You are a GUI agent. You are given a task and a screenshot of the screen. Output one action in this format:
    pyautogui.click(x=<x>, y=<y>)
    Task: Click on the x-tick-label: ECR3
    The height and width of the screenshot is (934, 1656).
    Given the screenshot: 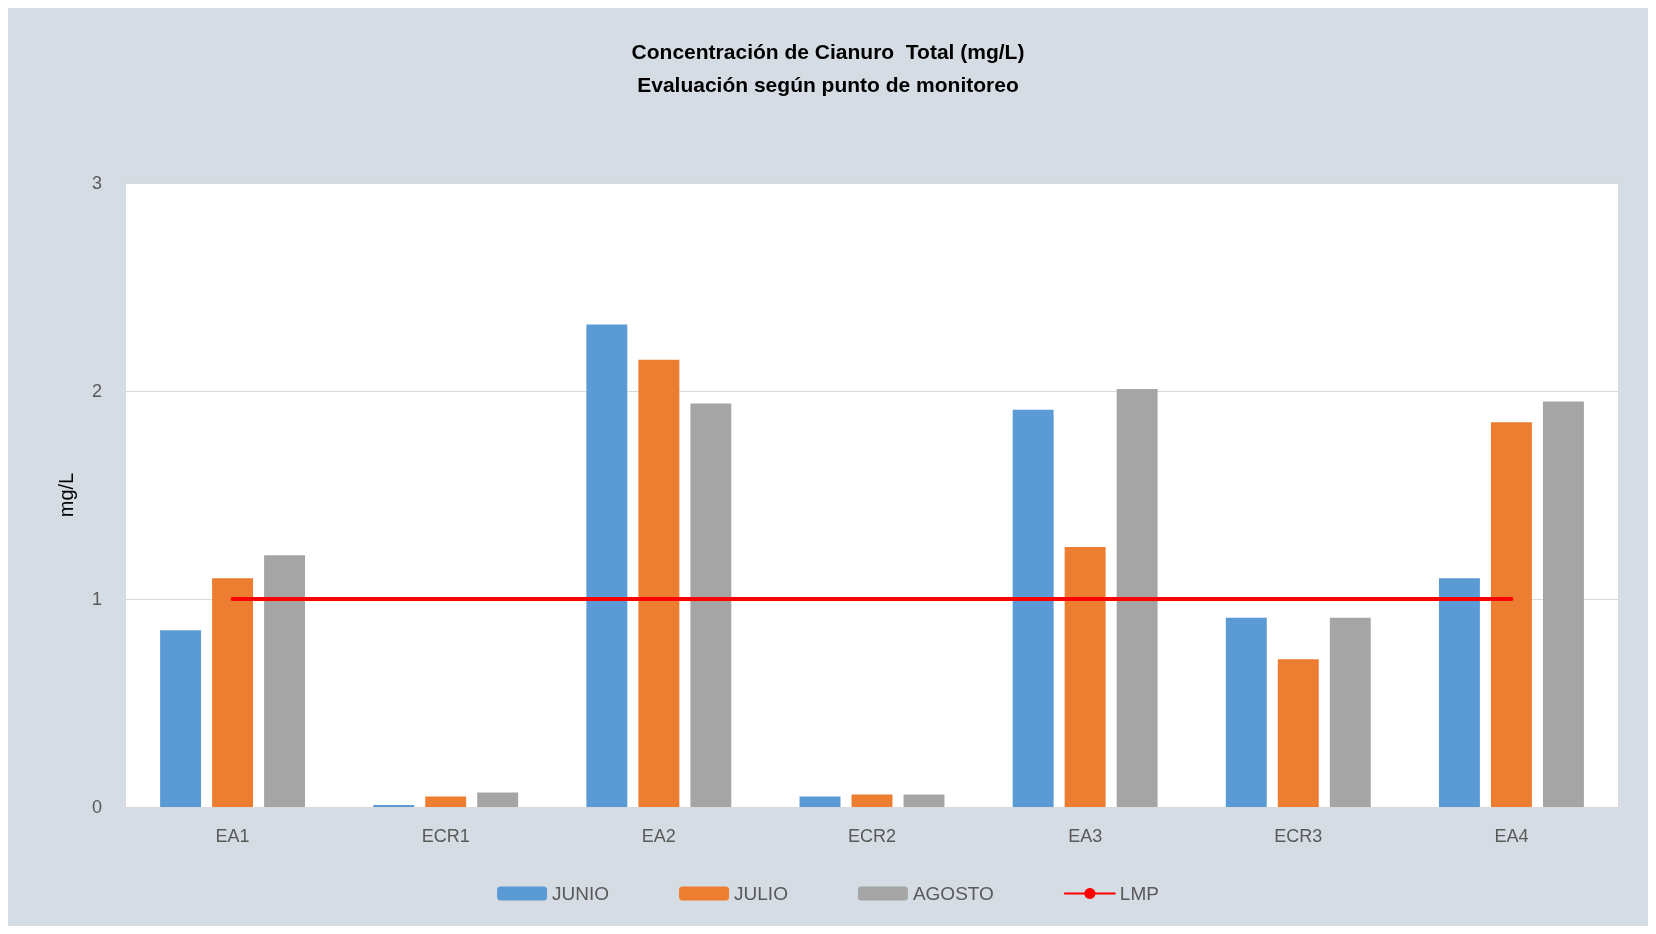 What is the action you would take?
    pyautogui.click(x=1298, y=836)
    